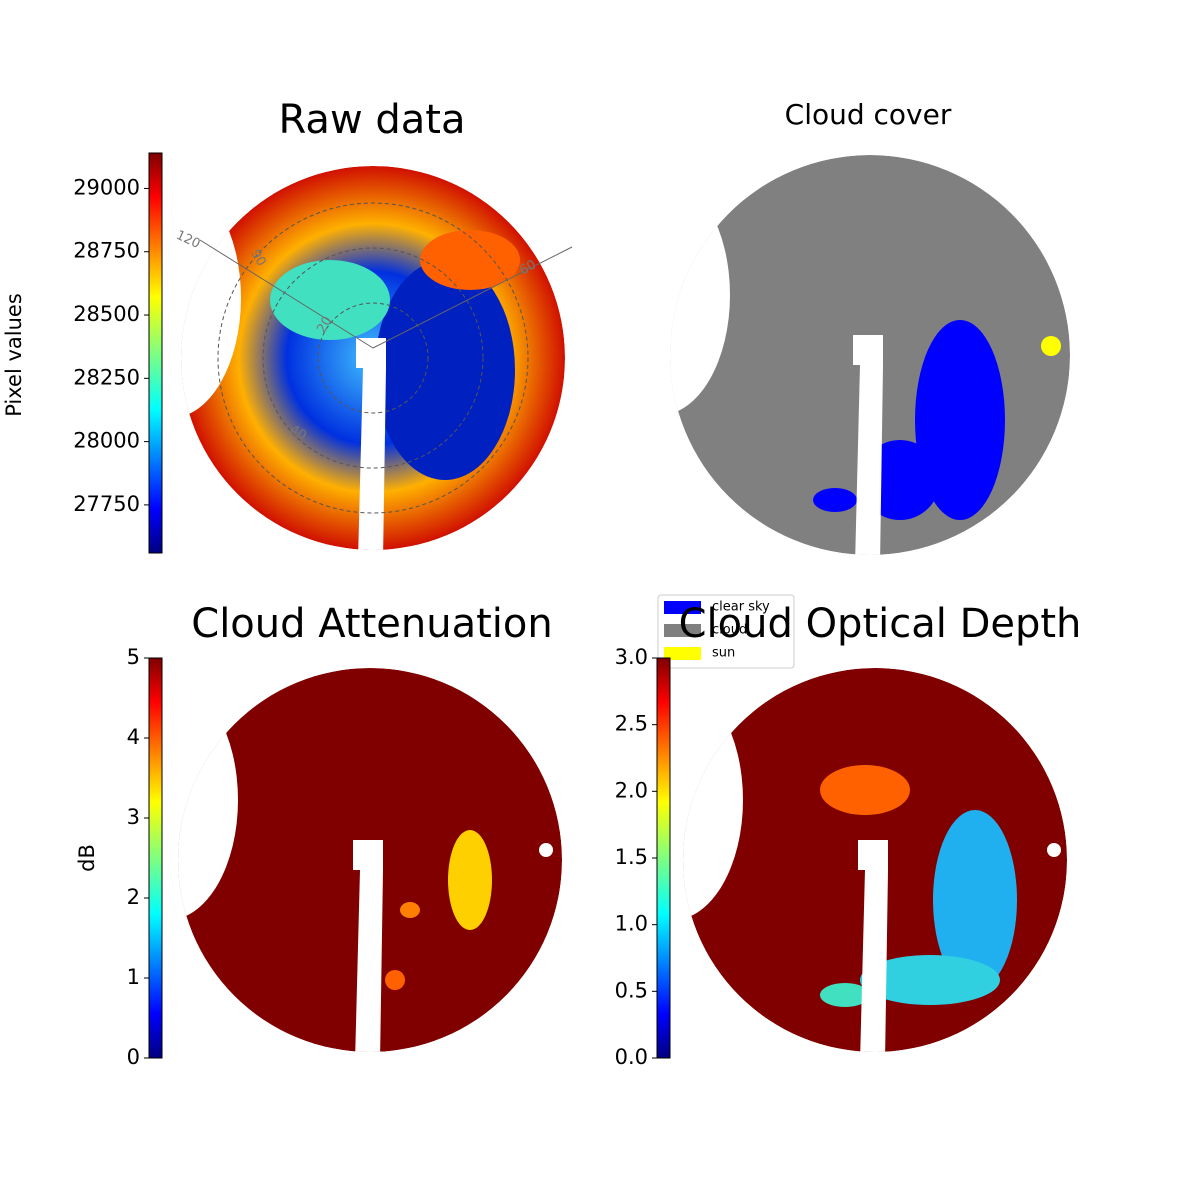  What do you see at coordinates (729, 630) in the screenshot?
I see `legend-label: cloud` at bounding box center [729, 630].